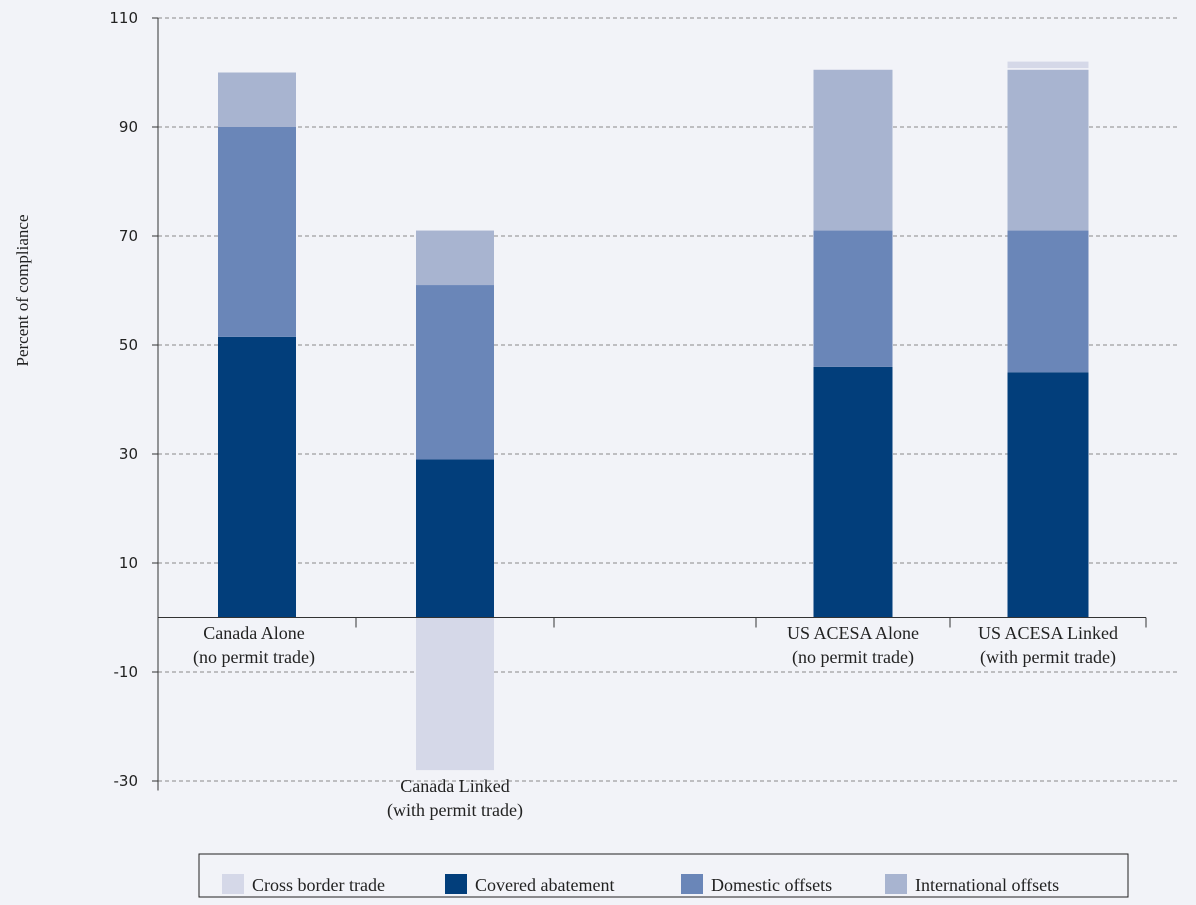  I want to click on y-tick-label: 70, so click(128, 236).